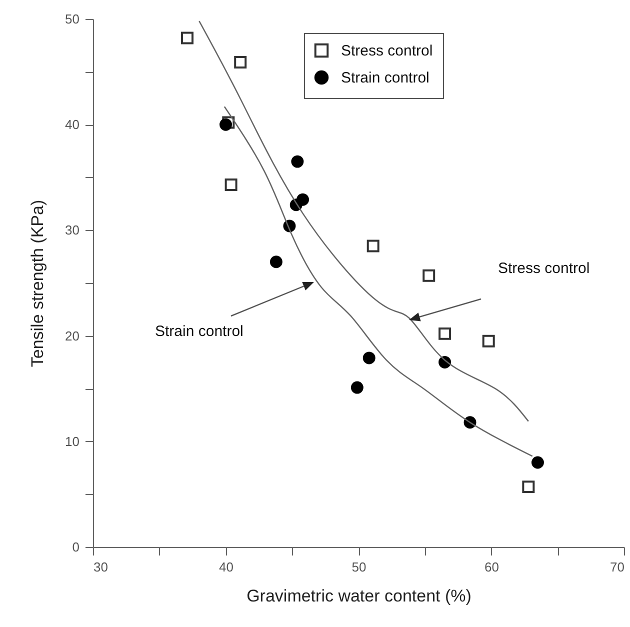 This screenshot has width=630, height=627. What do you see at coordinates (76, 547) in the screenshot?
I see `y-tick-label: 0` at bounding box center [76, 547].